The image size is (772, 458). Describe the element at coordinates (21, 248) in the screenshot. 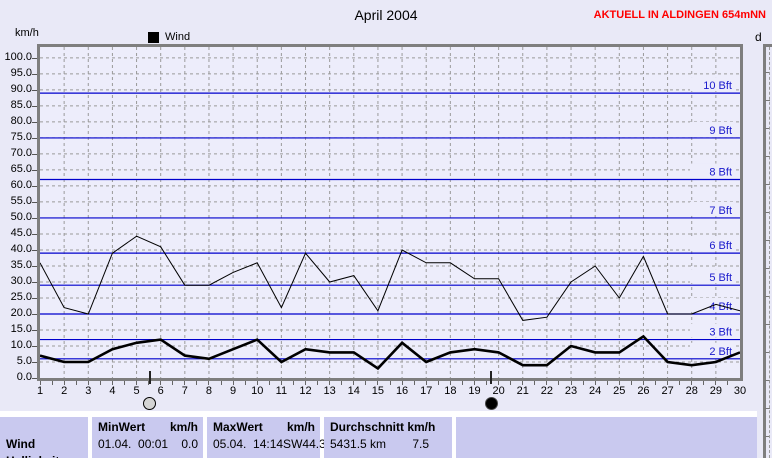

I see `y-tick-label: 40.0` at that location.